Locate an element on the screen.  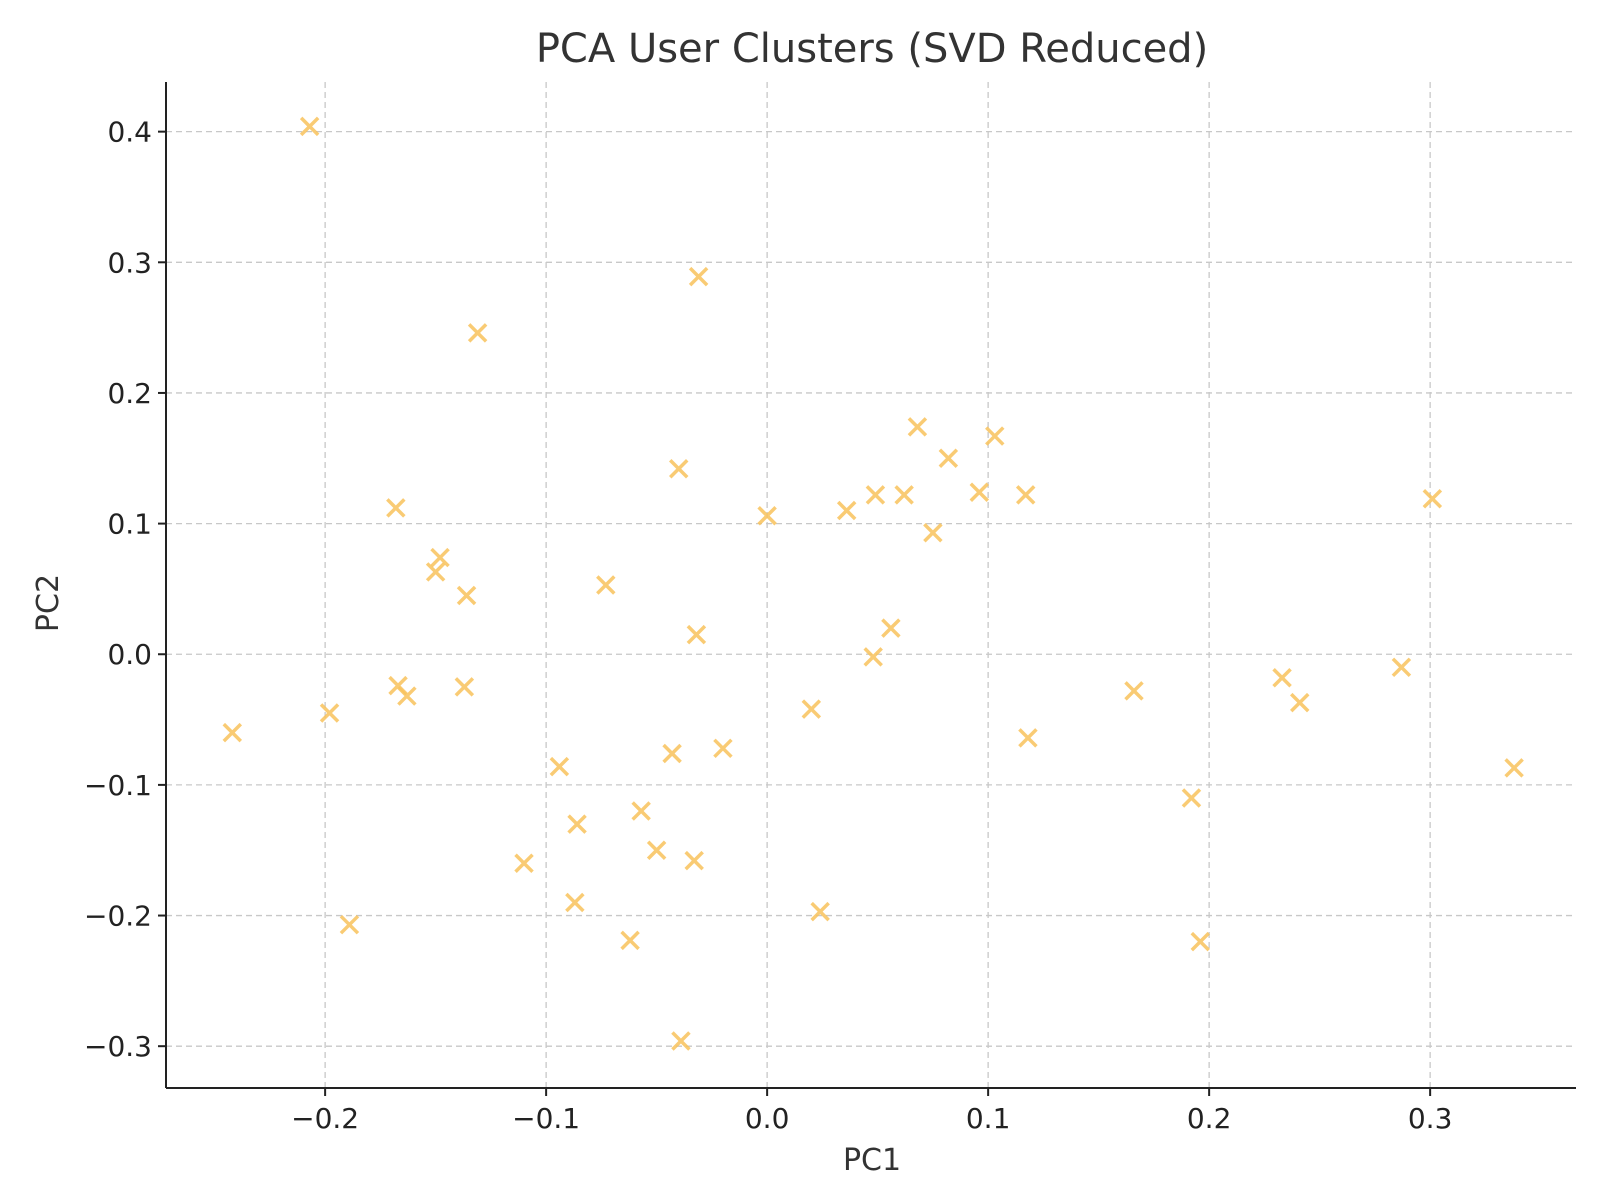
x-tick-label: −0.1 is located at coordinates (546, 1118).